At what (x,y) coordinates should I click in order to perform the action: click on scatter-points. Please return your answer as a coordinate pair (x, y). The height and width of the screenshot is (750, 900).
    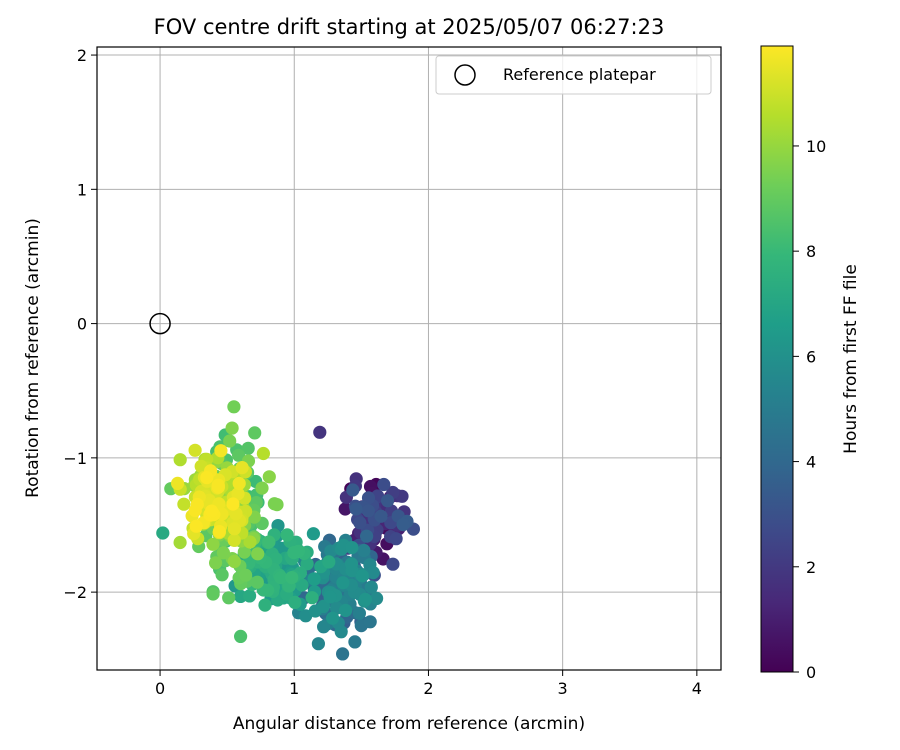
    Looking at the image, I should click on (288, 530).